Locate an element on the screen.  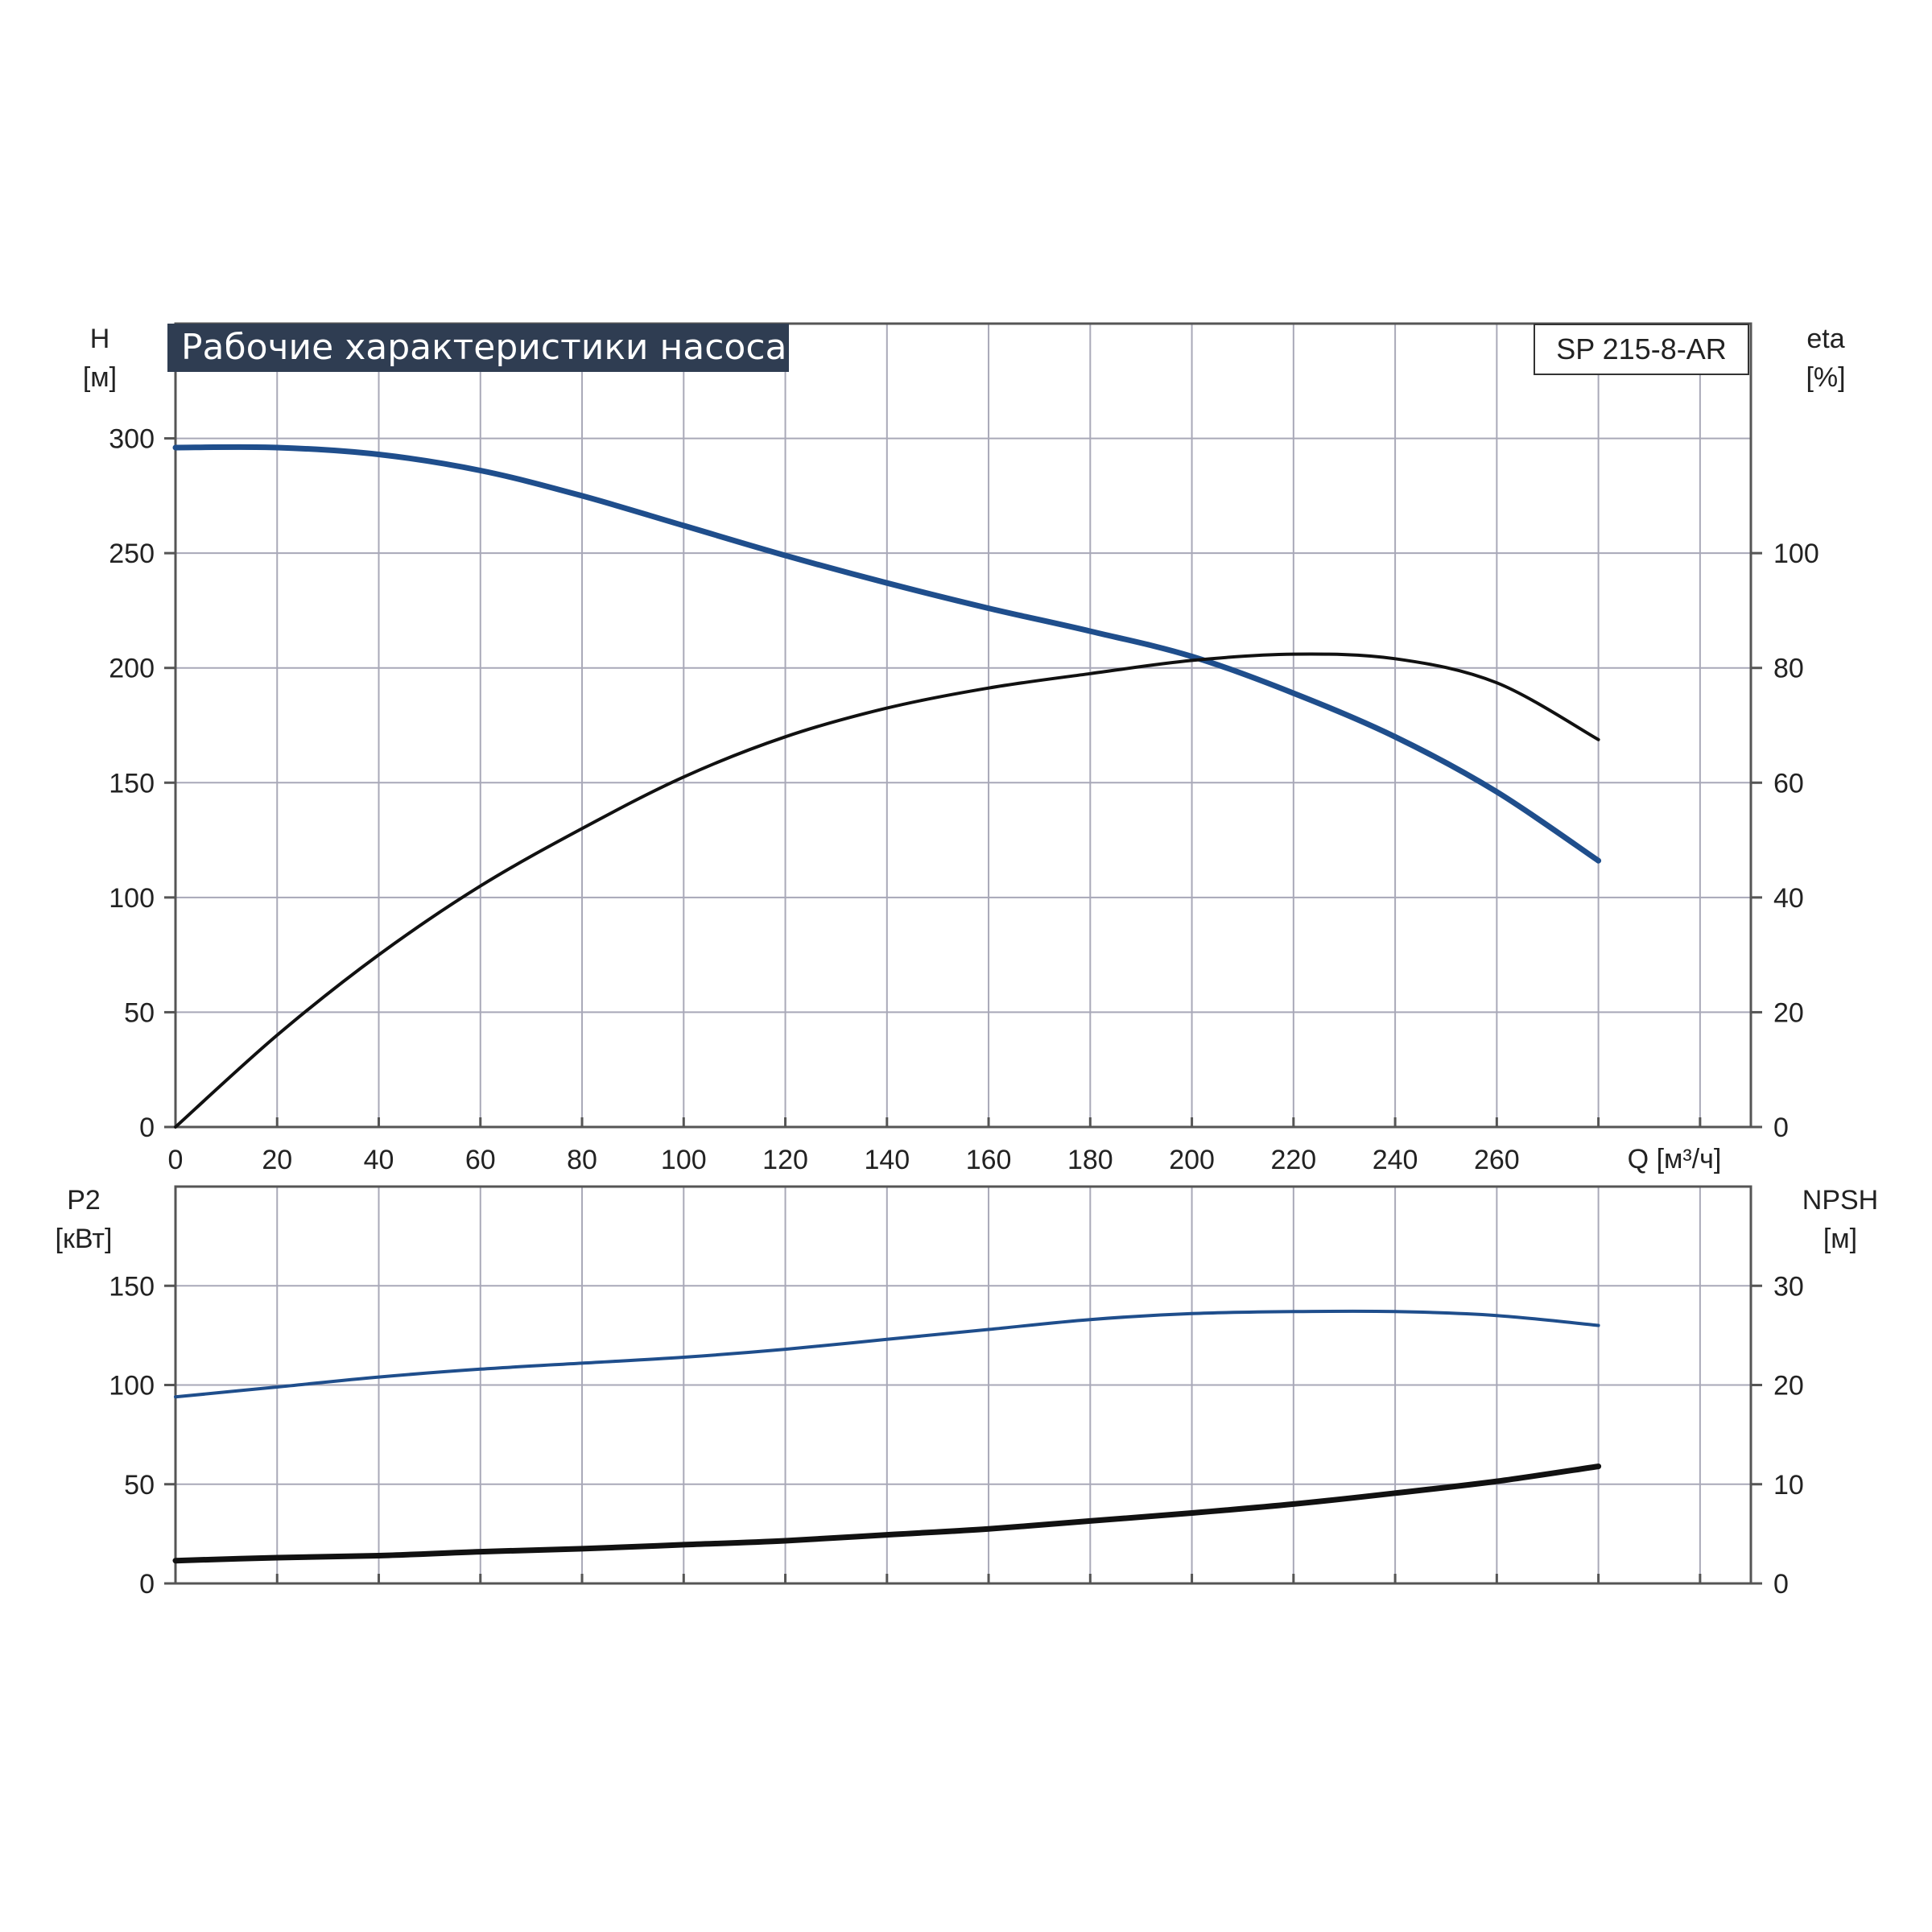
top-y2tick-label: 60 is located at coordinates (1788, 783).